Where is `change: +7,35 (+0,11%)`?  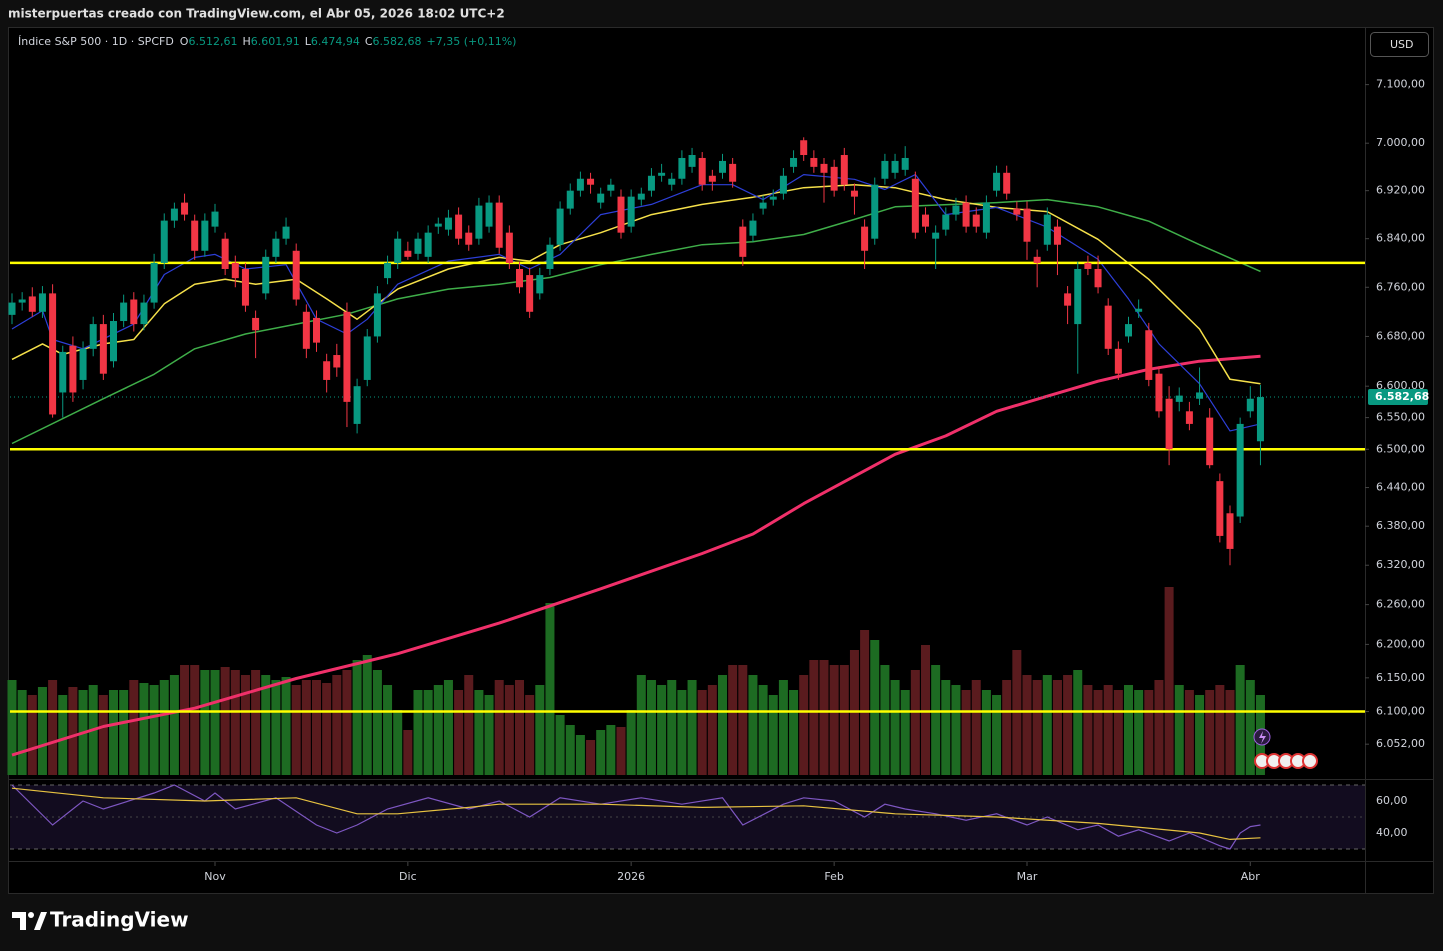
change: +7,35 (+0,11%) is located at coordinates (472, 41).